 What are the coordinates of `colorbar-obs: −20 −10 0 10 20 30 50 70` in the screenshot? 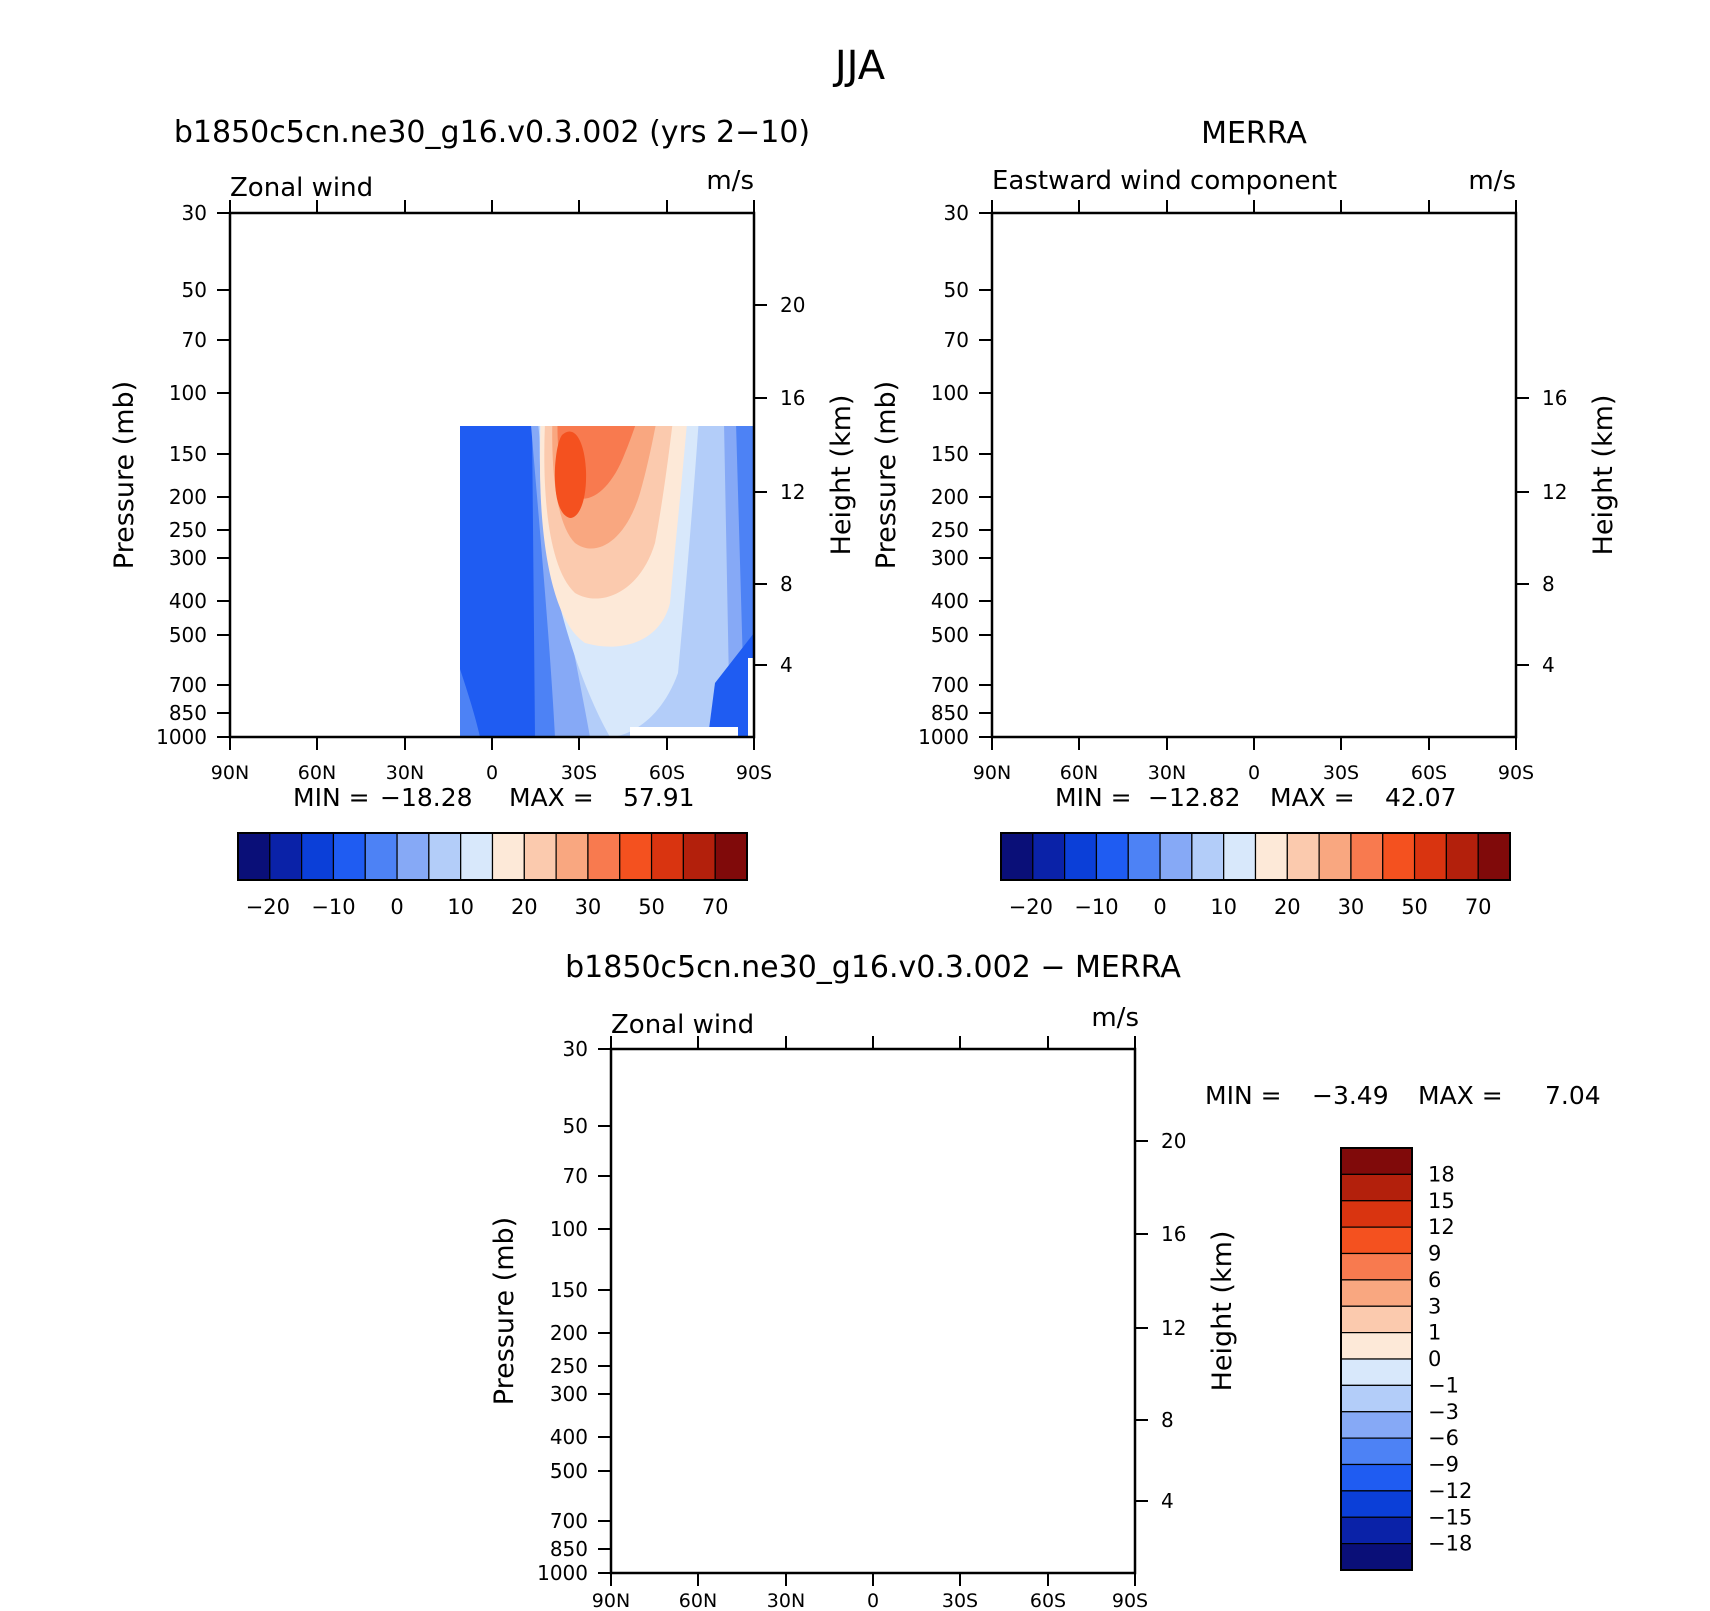 It's located at (1255, 875).